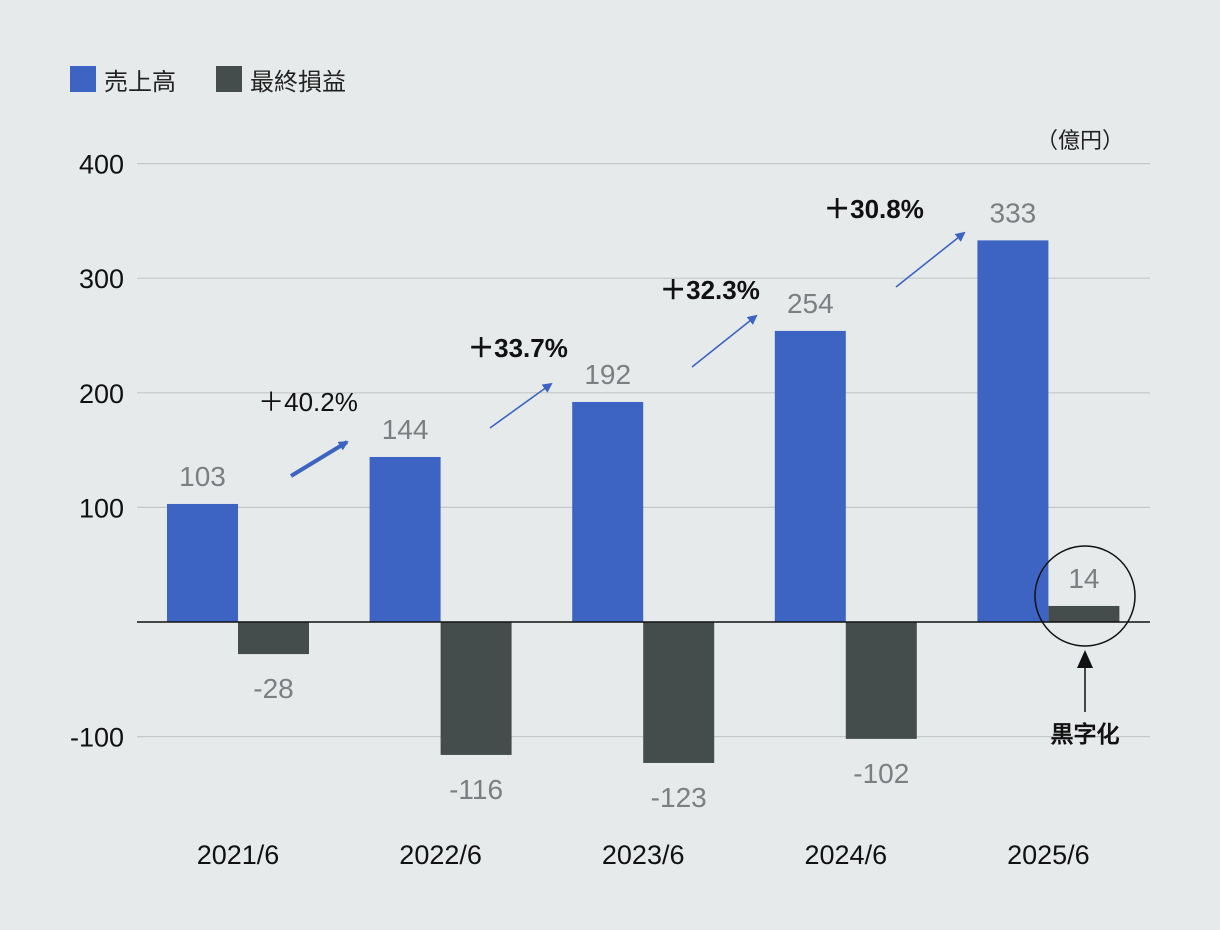 The height and width of the screenshot is (930, 1220). I want to click on net-income-value-label: -28, so click(273, 688).